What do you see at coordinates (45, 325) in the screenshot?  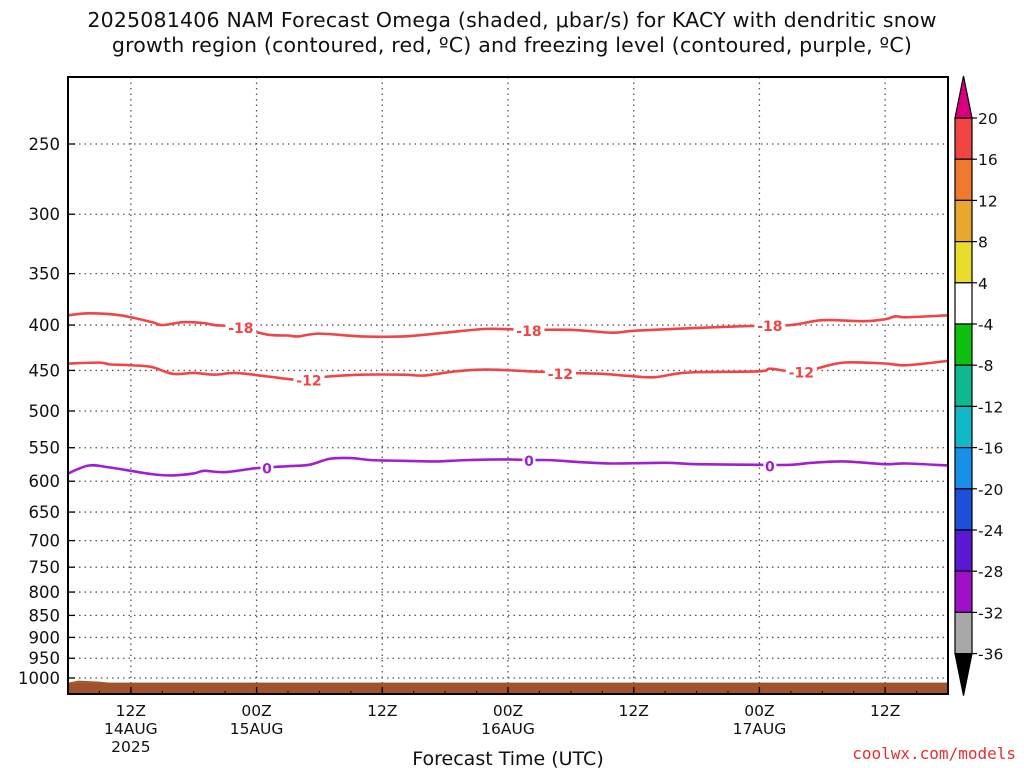 I see `y-tick-label: 400` at bounding box center [45, 325].